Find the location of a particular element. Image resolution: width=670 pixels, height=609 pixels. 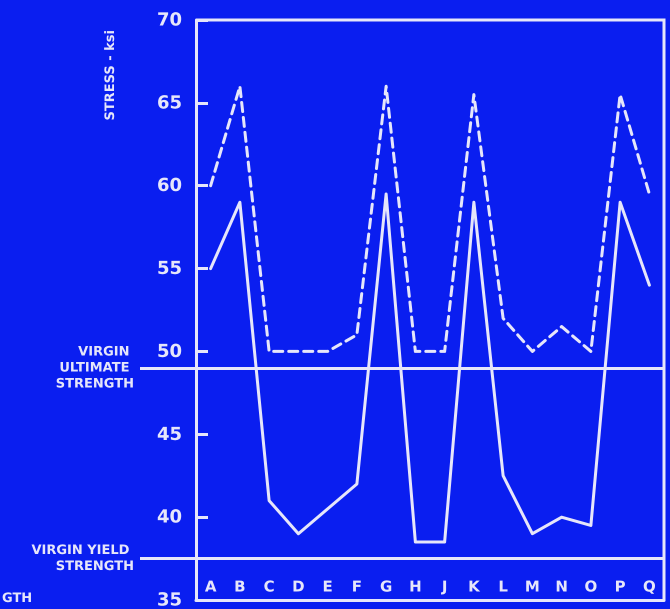

x-tick-label: Q is located at coordinates (649, 587).